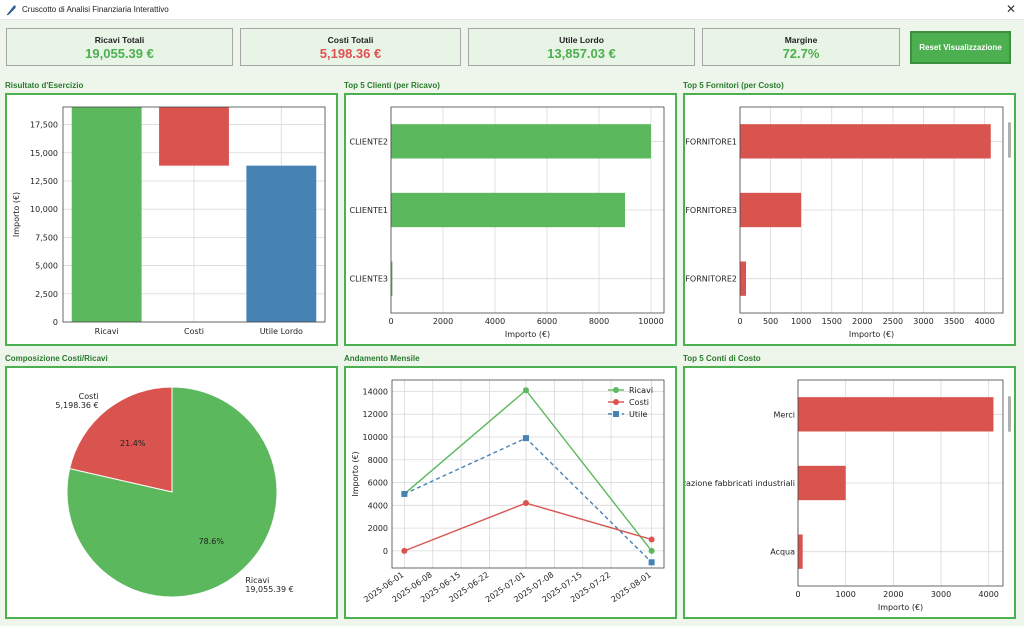 The height and width of the screenshot is (626, 1024). I want to click on y-tick-label: FORNITORE3, so click(711, 210).